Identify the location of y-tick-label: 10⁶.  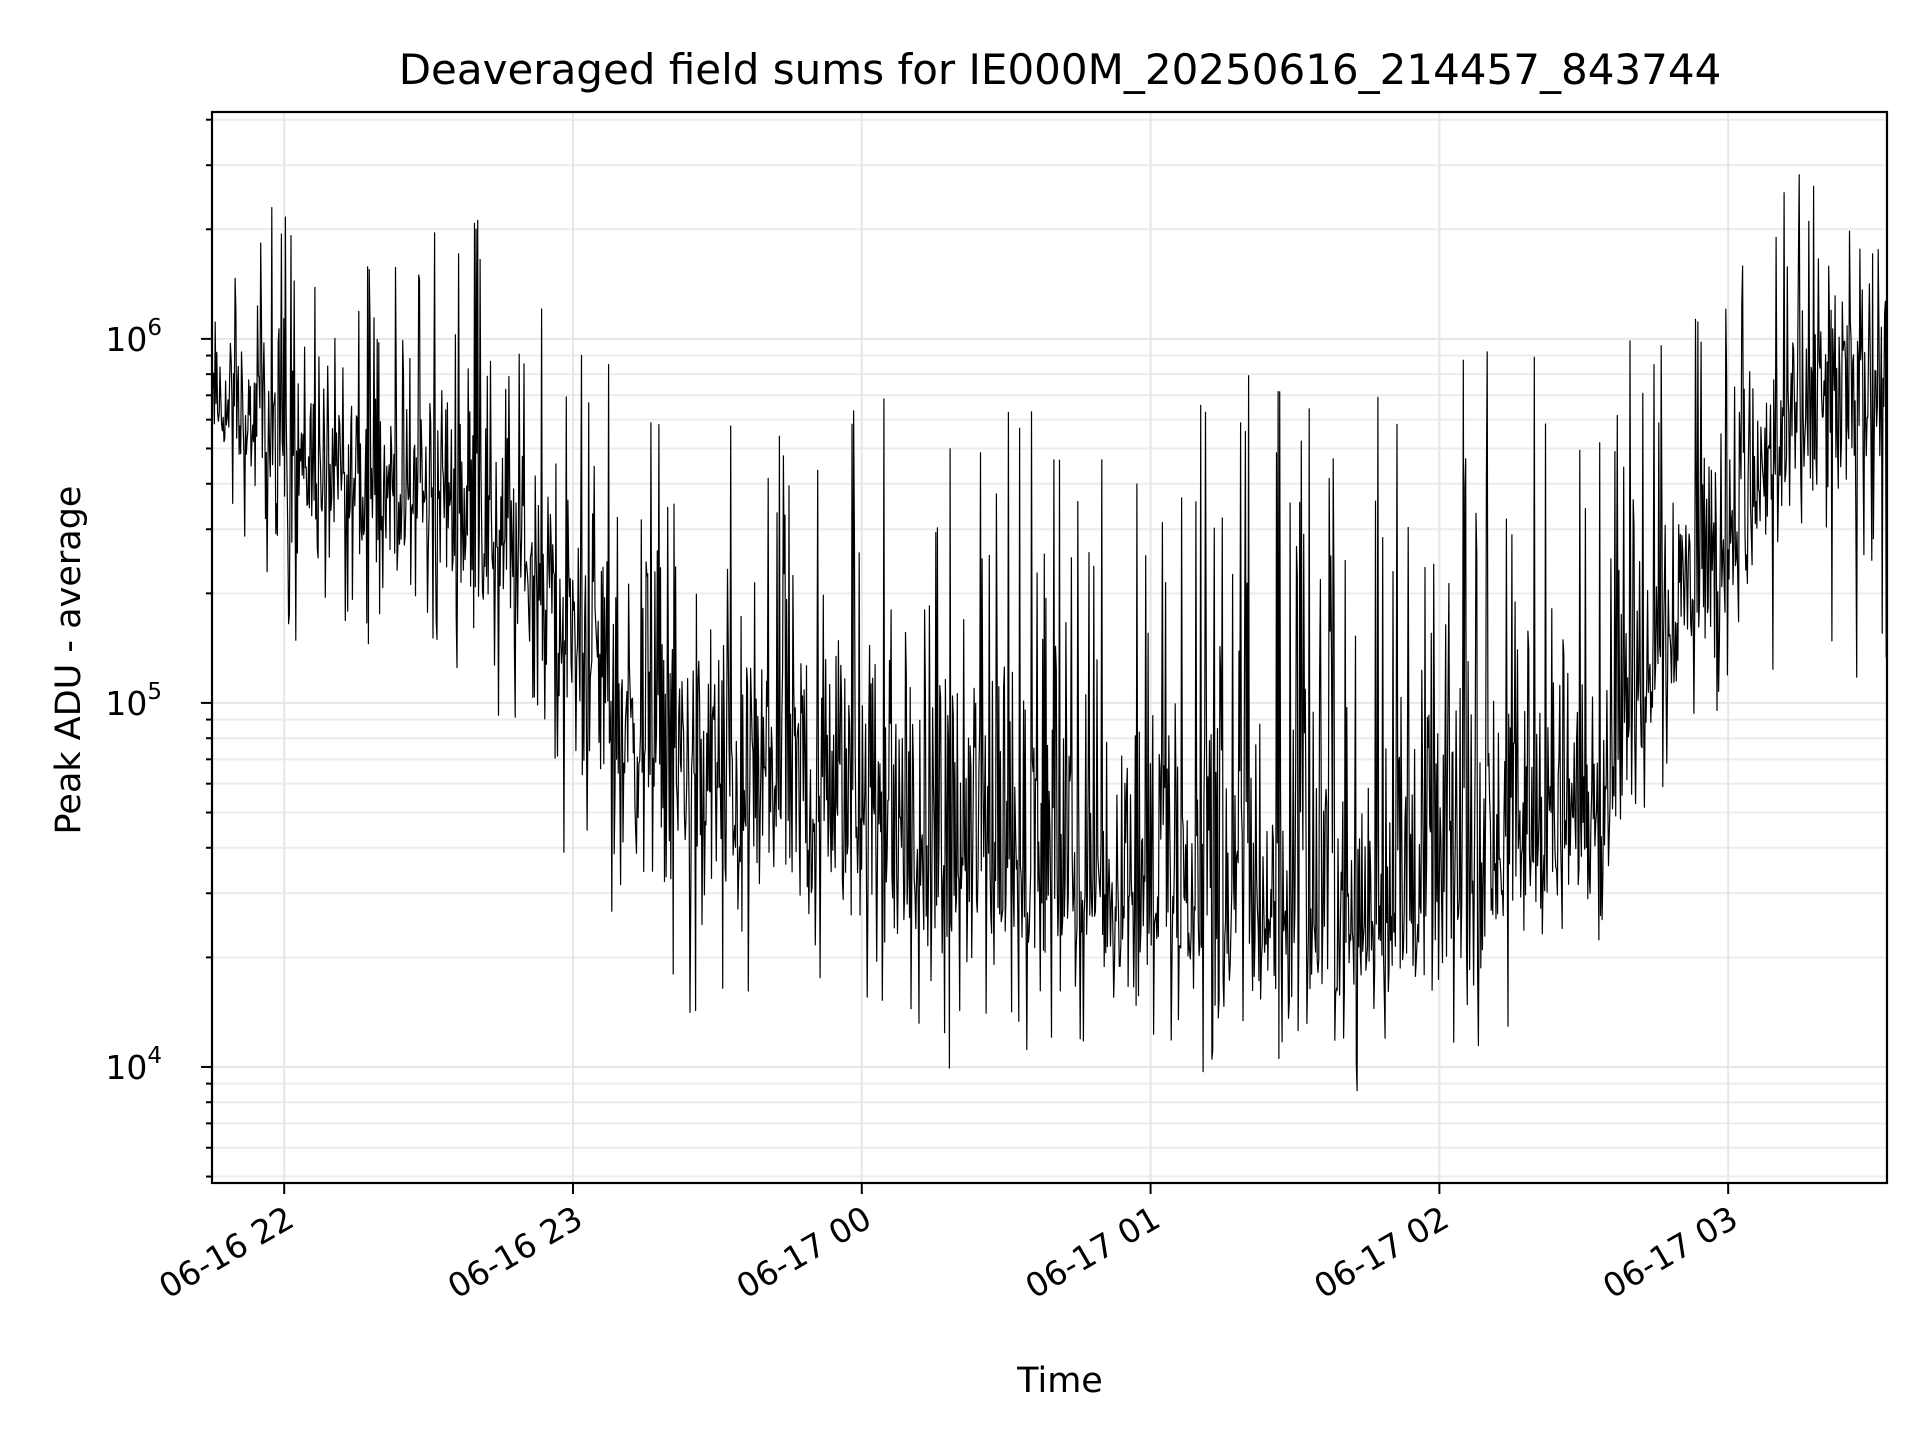
(133, 337).